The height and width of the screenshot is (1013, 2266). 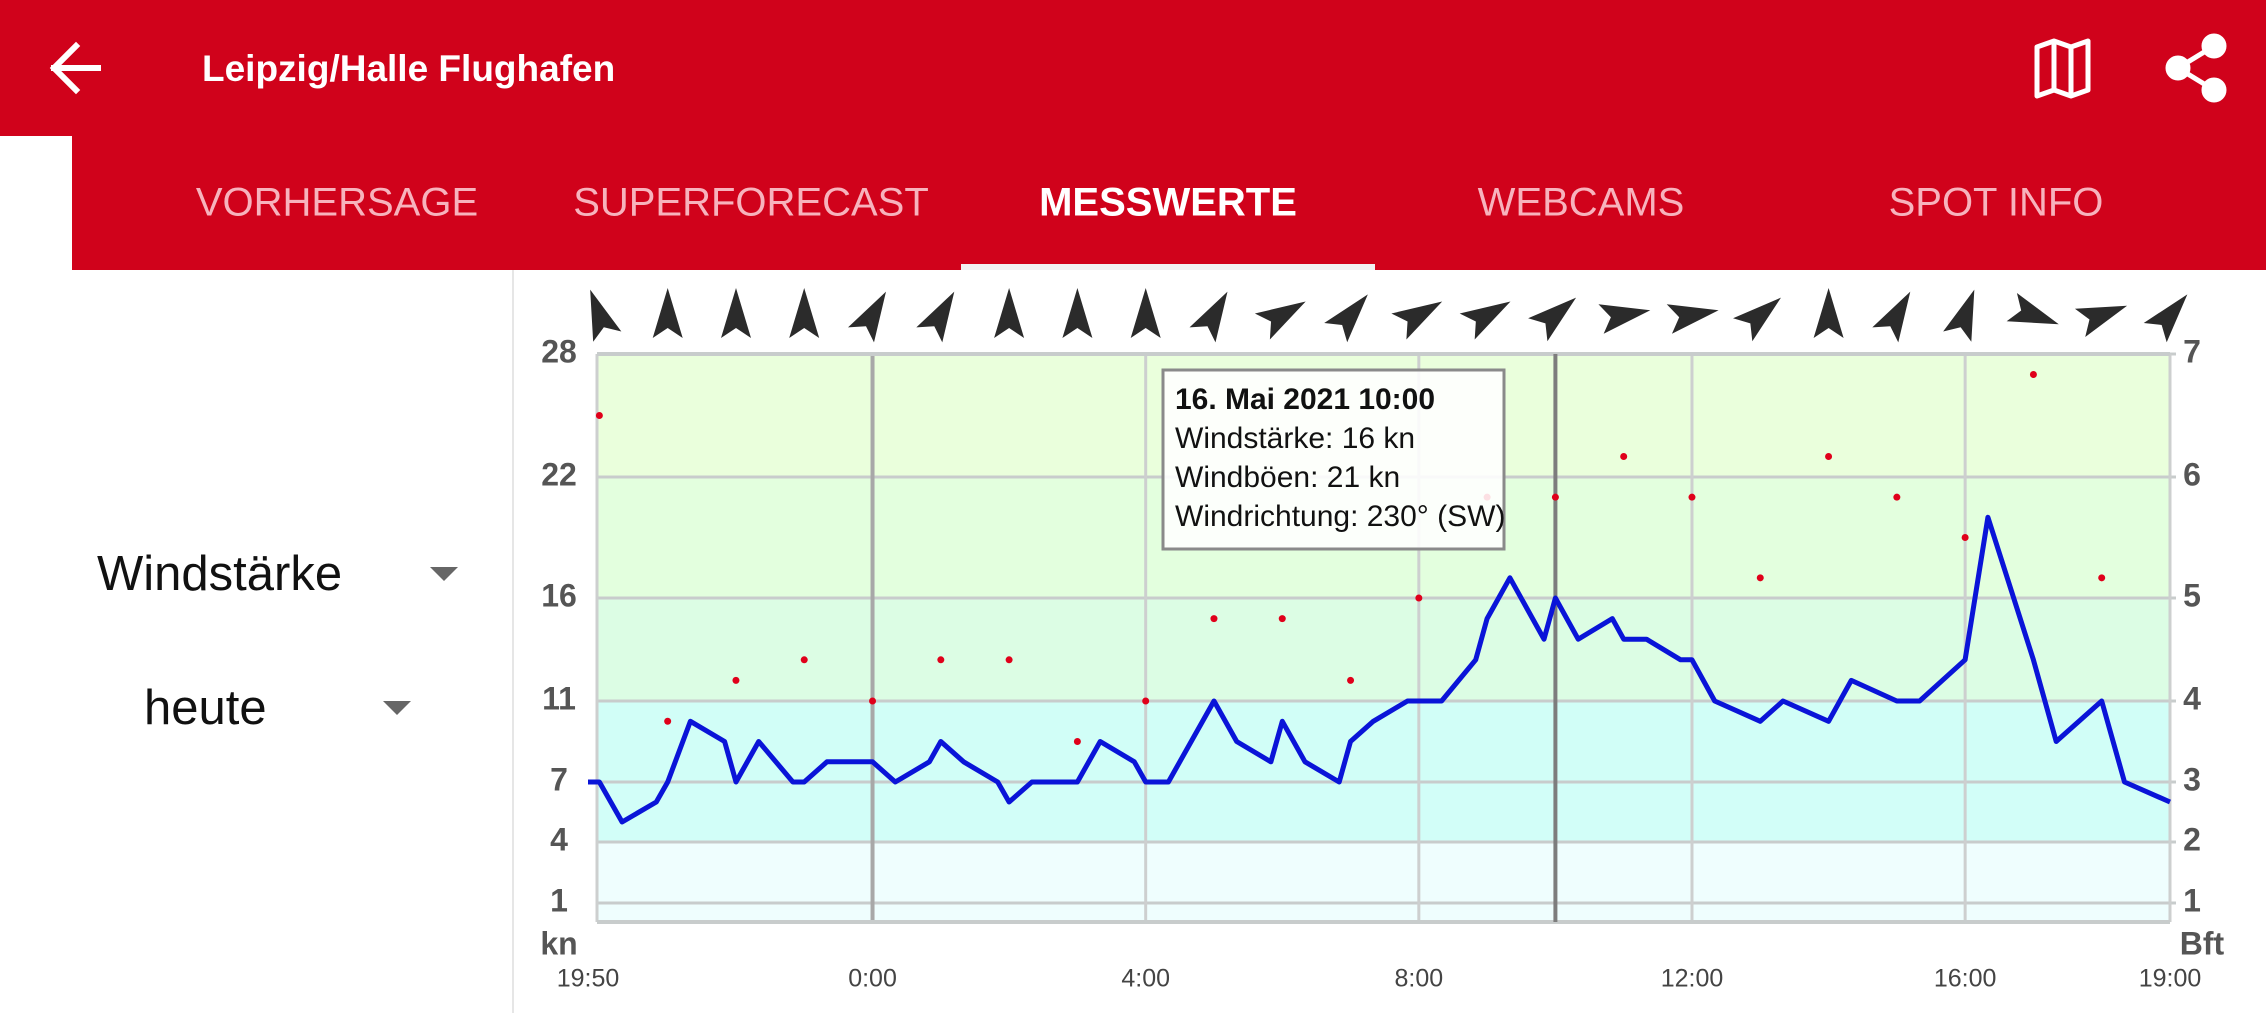 I want to click on y2-tick-label: 6, so click(x=2192, y=474).